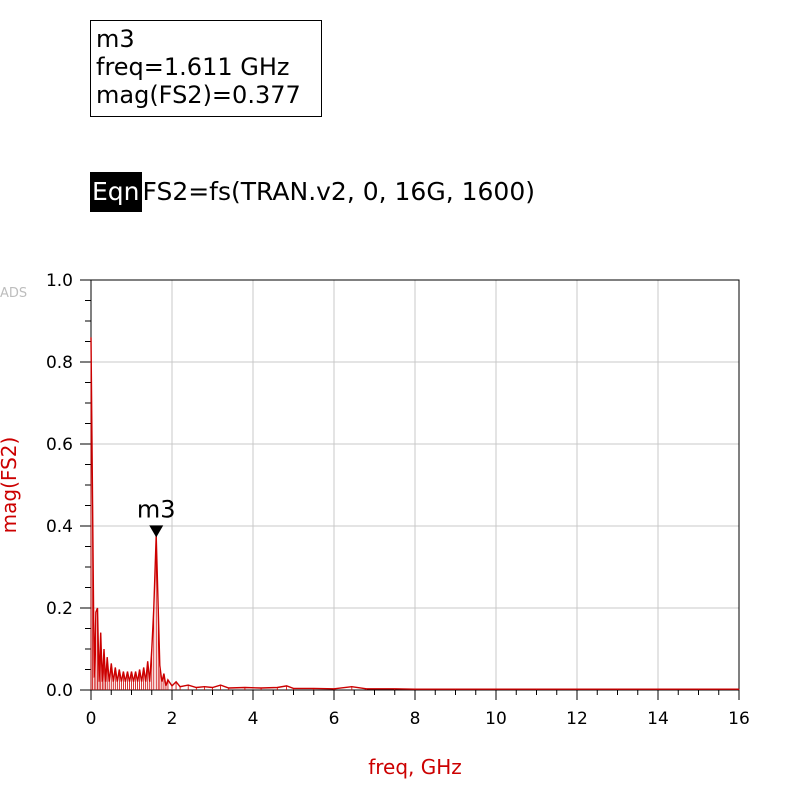  Describe the element at coordinates (59, 609) in the screenshot. I see `y-tick-label: 0.2` at that location.